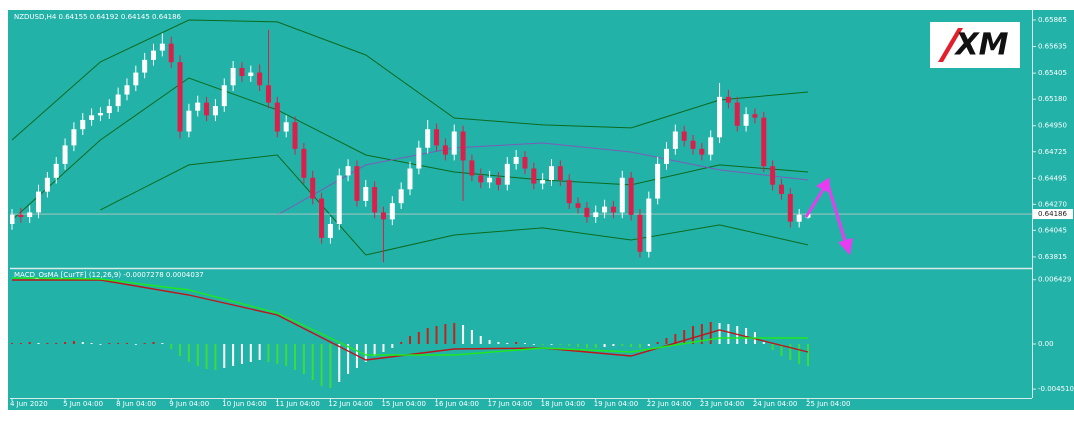 Image resolution: width=1074 pixels, height=423 pixels. I want to click on y-tick-label: 0.64950, so click(1052, 126).